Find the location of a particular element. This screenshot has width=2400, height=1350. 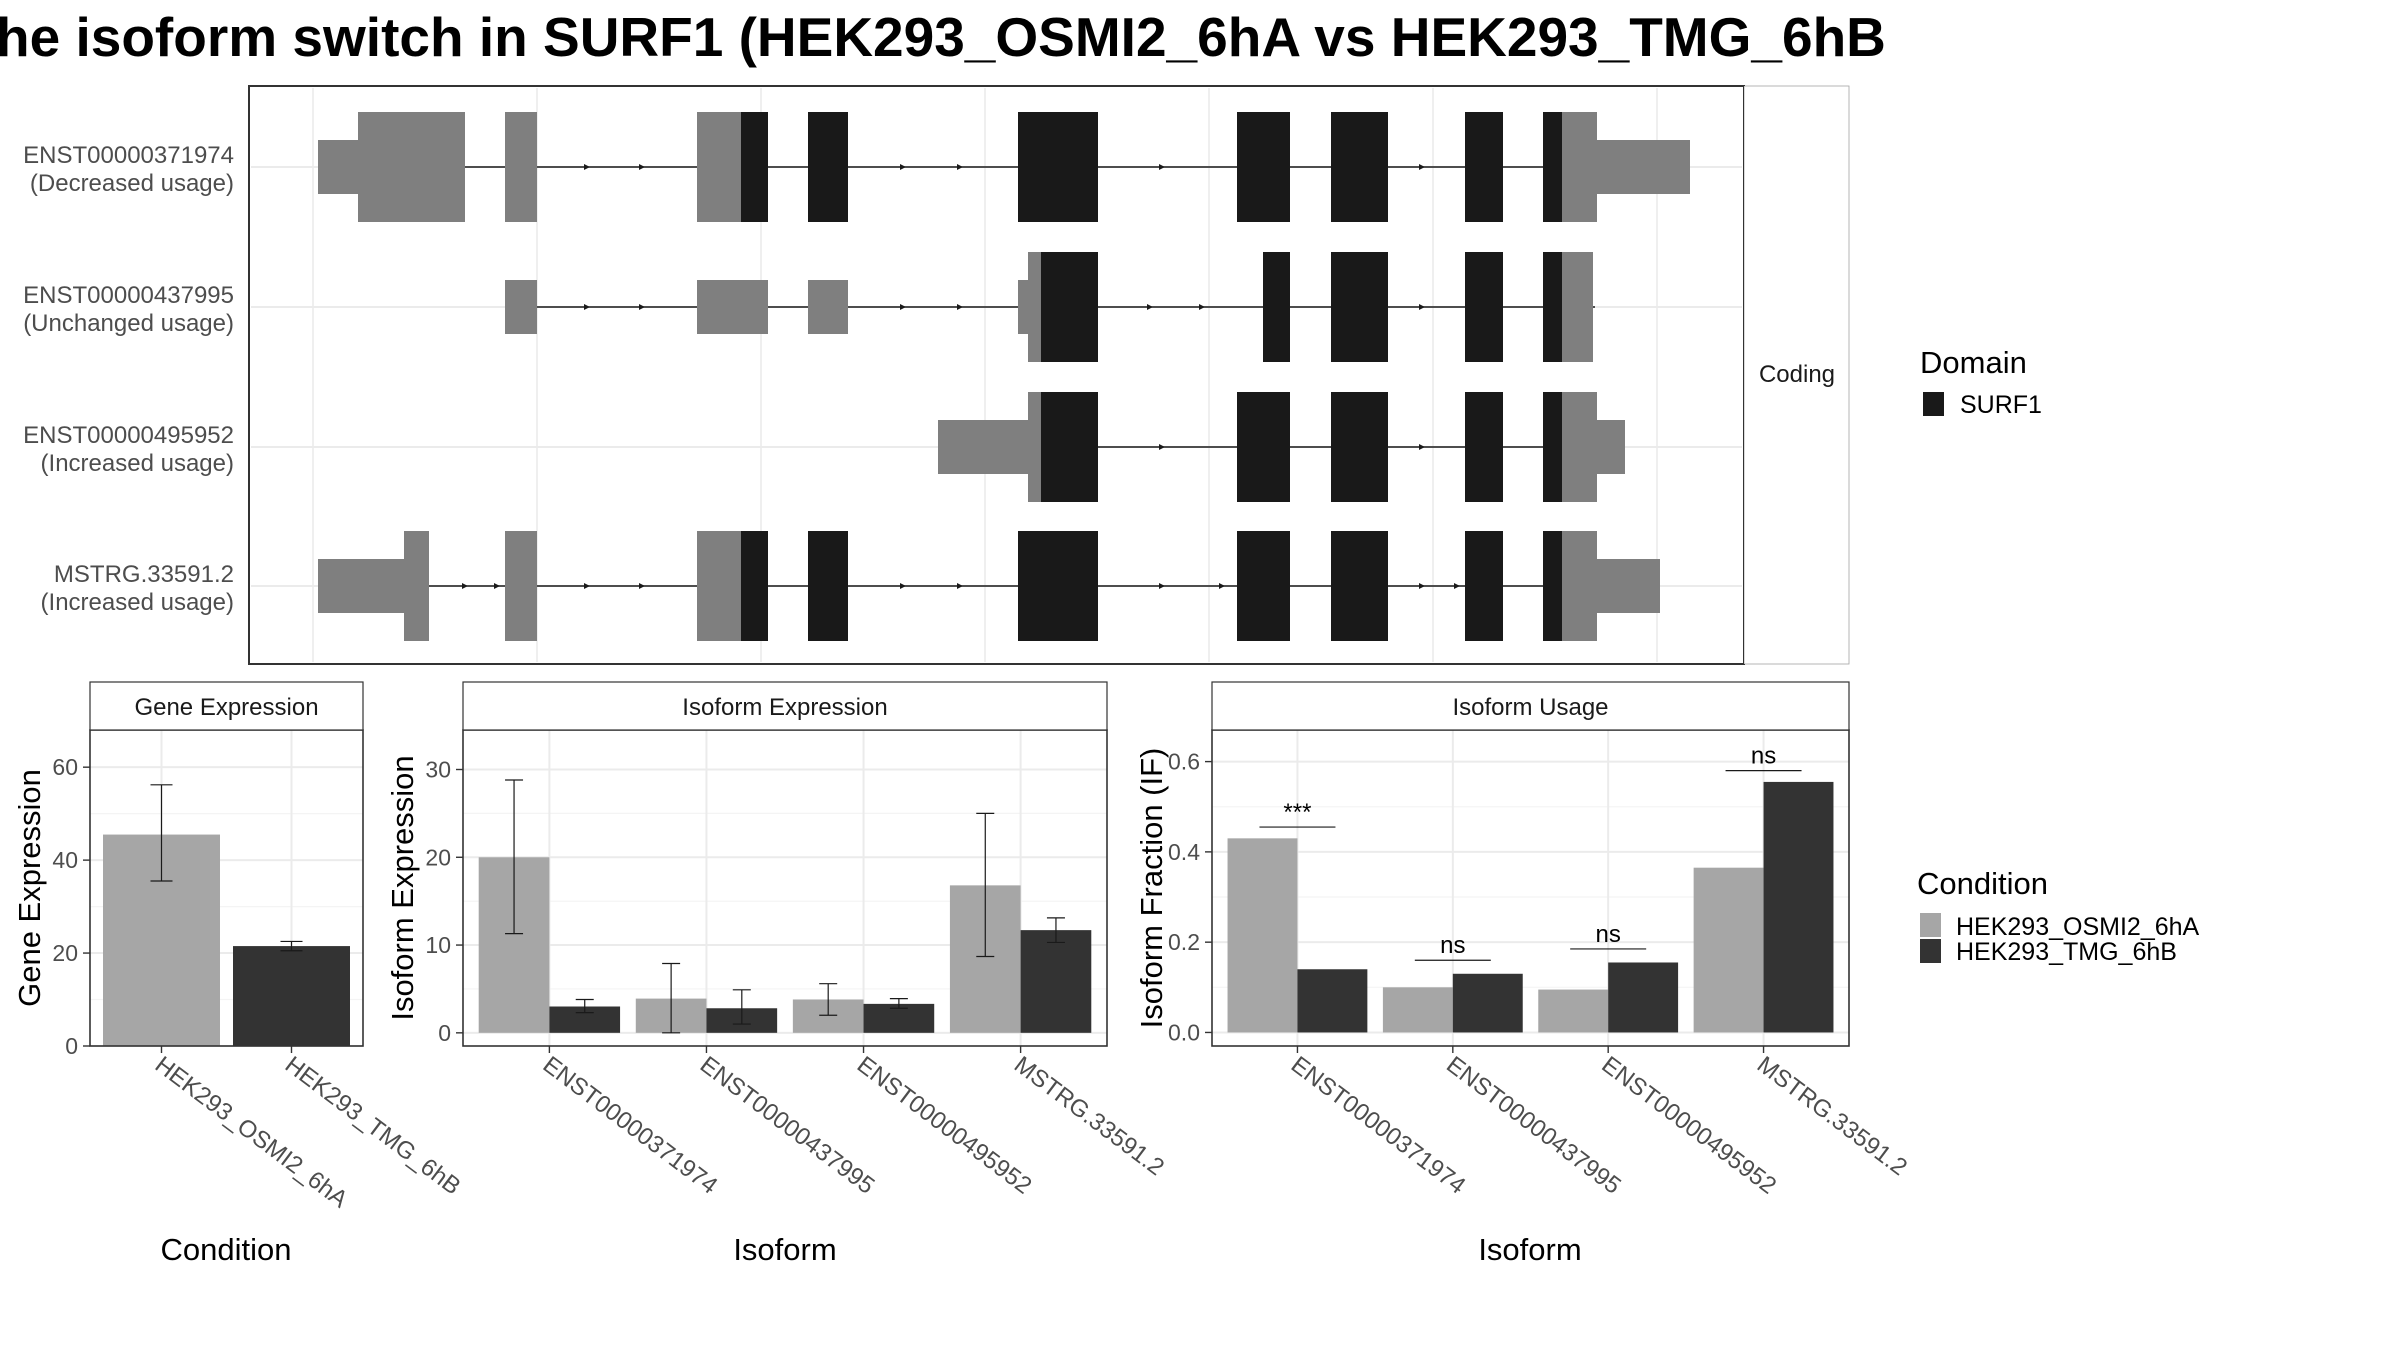

y-tick-label: 10 is located at coordinates (438, 945).